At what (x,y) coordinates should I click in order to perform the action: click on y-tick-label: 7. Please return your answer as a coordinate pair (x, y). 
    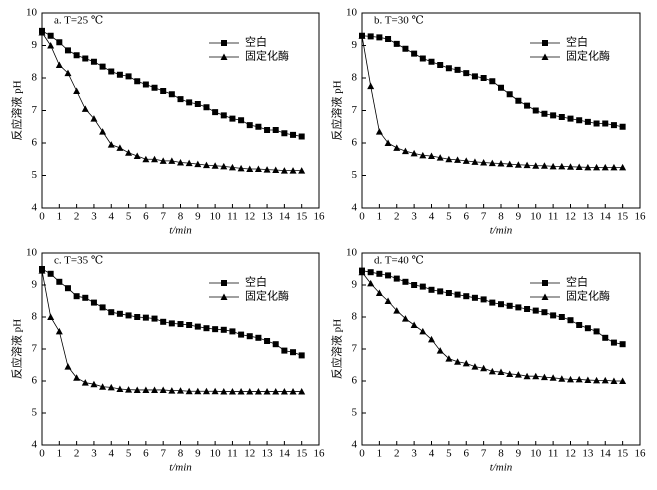
    Looking at the image, I should click on (355, 349).